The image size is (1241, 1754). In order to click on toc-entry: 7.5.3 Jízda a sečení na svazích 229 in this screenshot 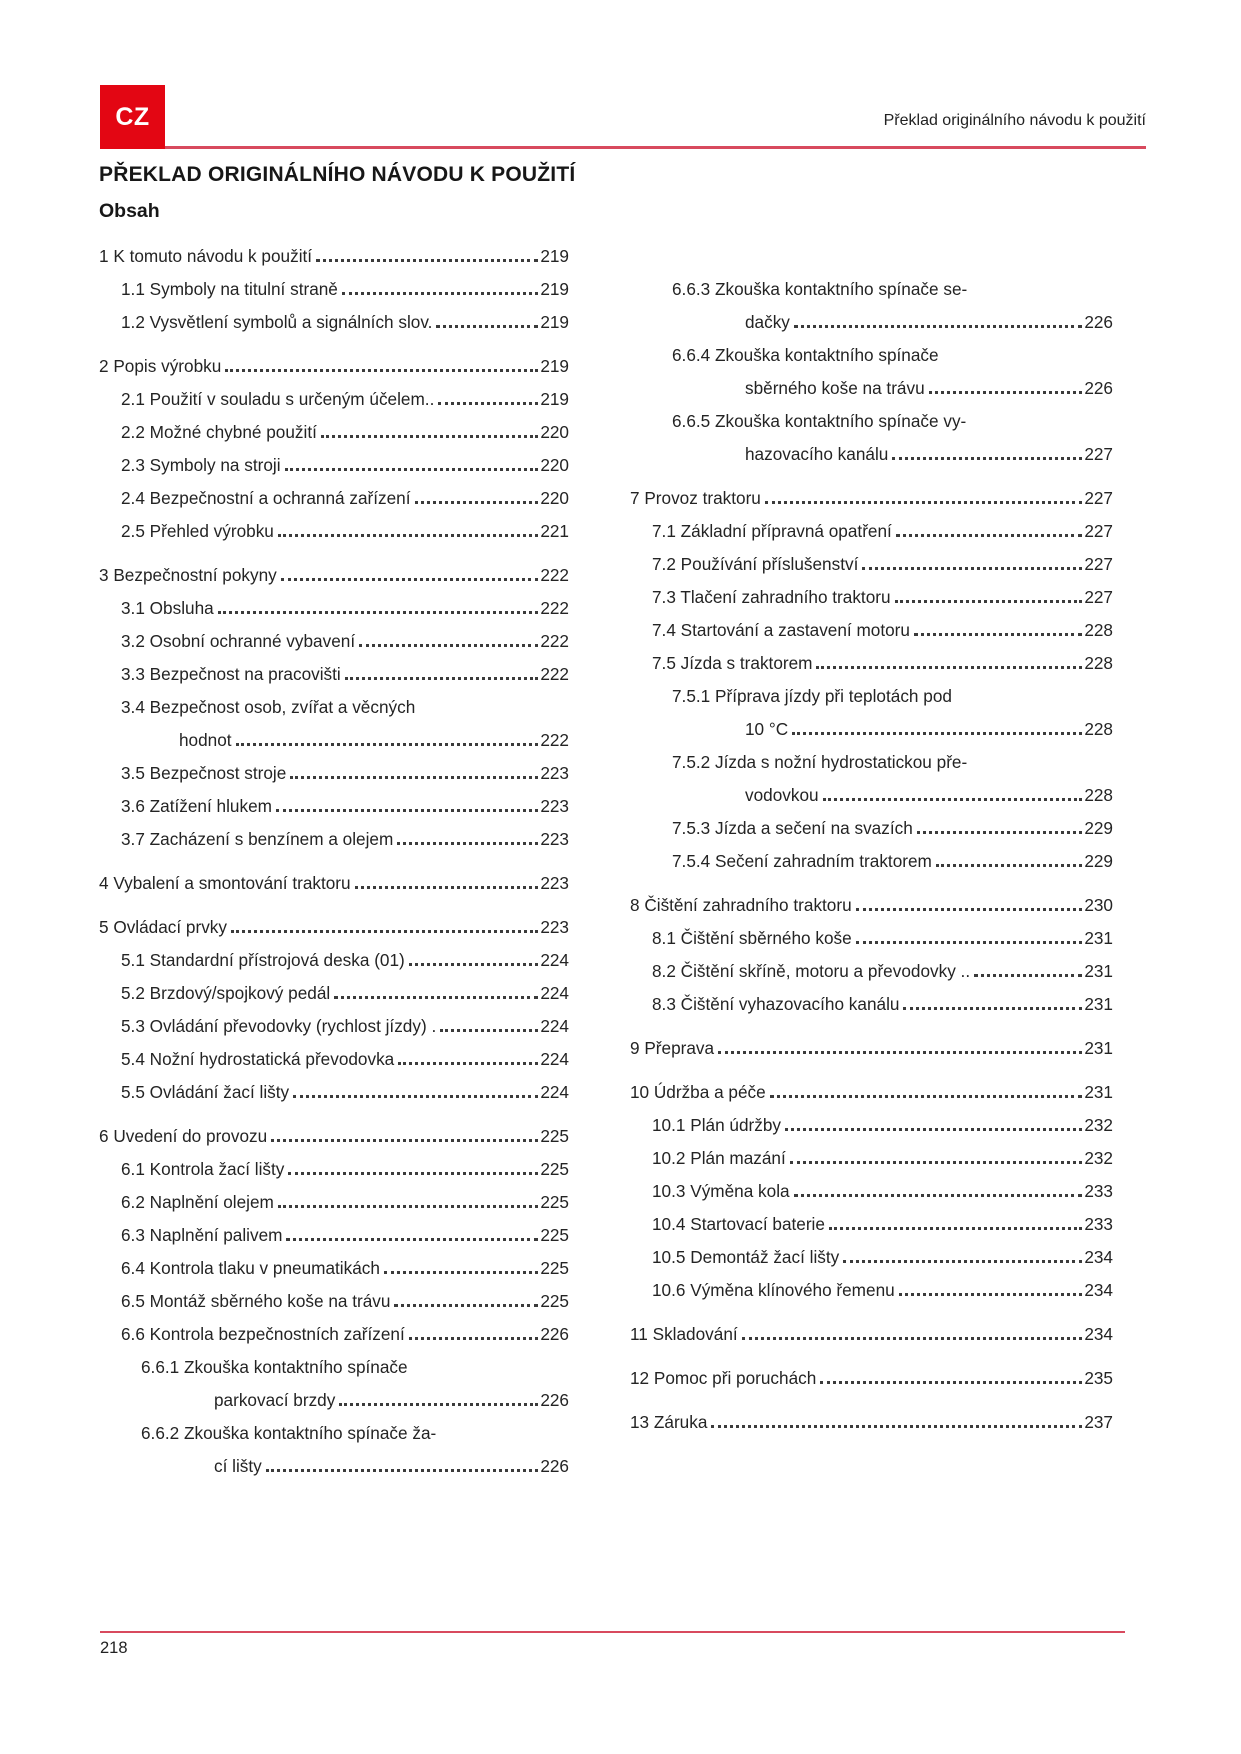, I will do `click(871, 828)`.